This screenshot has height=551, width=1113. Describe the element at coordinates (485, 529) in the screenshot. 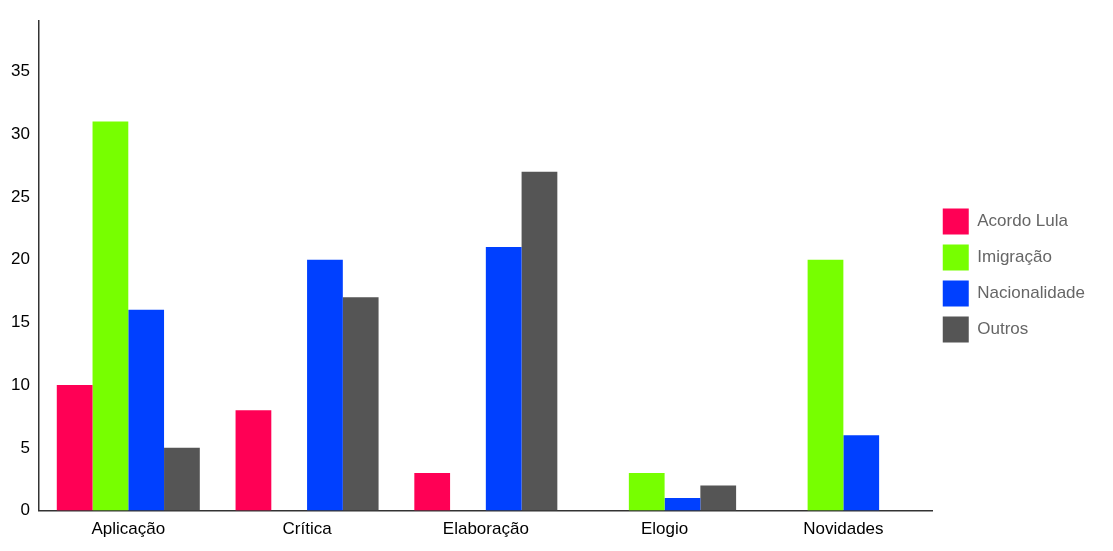

I see `x-tick-label: Elaboração` at that location.